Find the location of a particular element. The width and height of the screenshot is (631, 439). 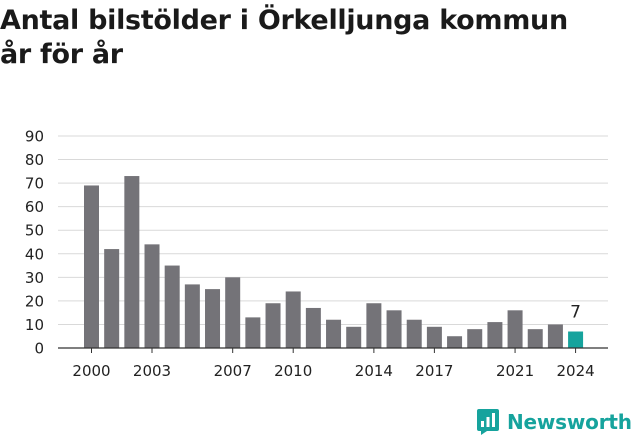

bar-2015 is located at coordinates (394, 329).